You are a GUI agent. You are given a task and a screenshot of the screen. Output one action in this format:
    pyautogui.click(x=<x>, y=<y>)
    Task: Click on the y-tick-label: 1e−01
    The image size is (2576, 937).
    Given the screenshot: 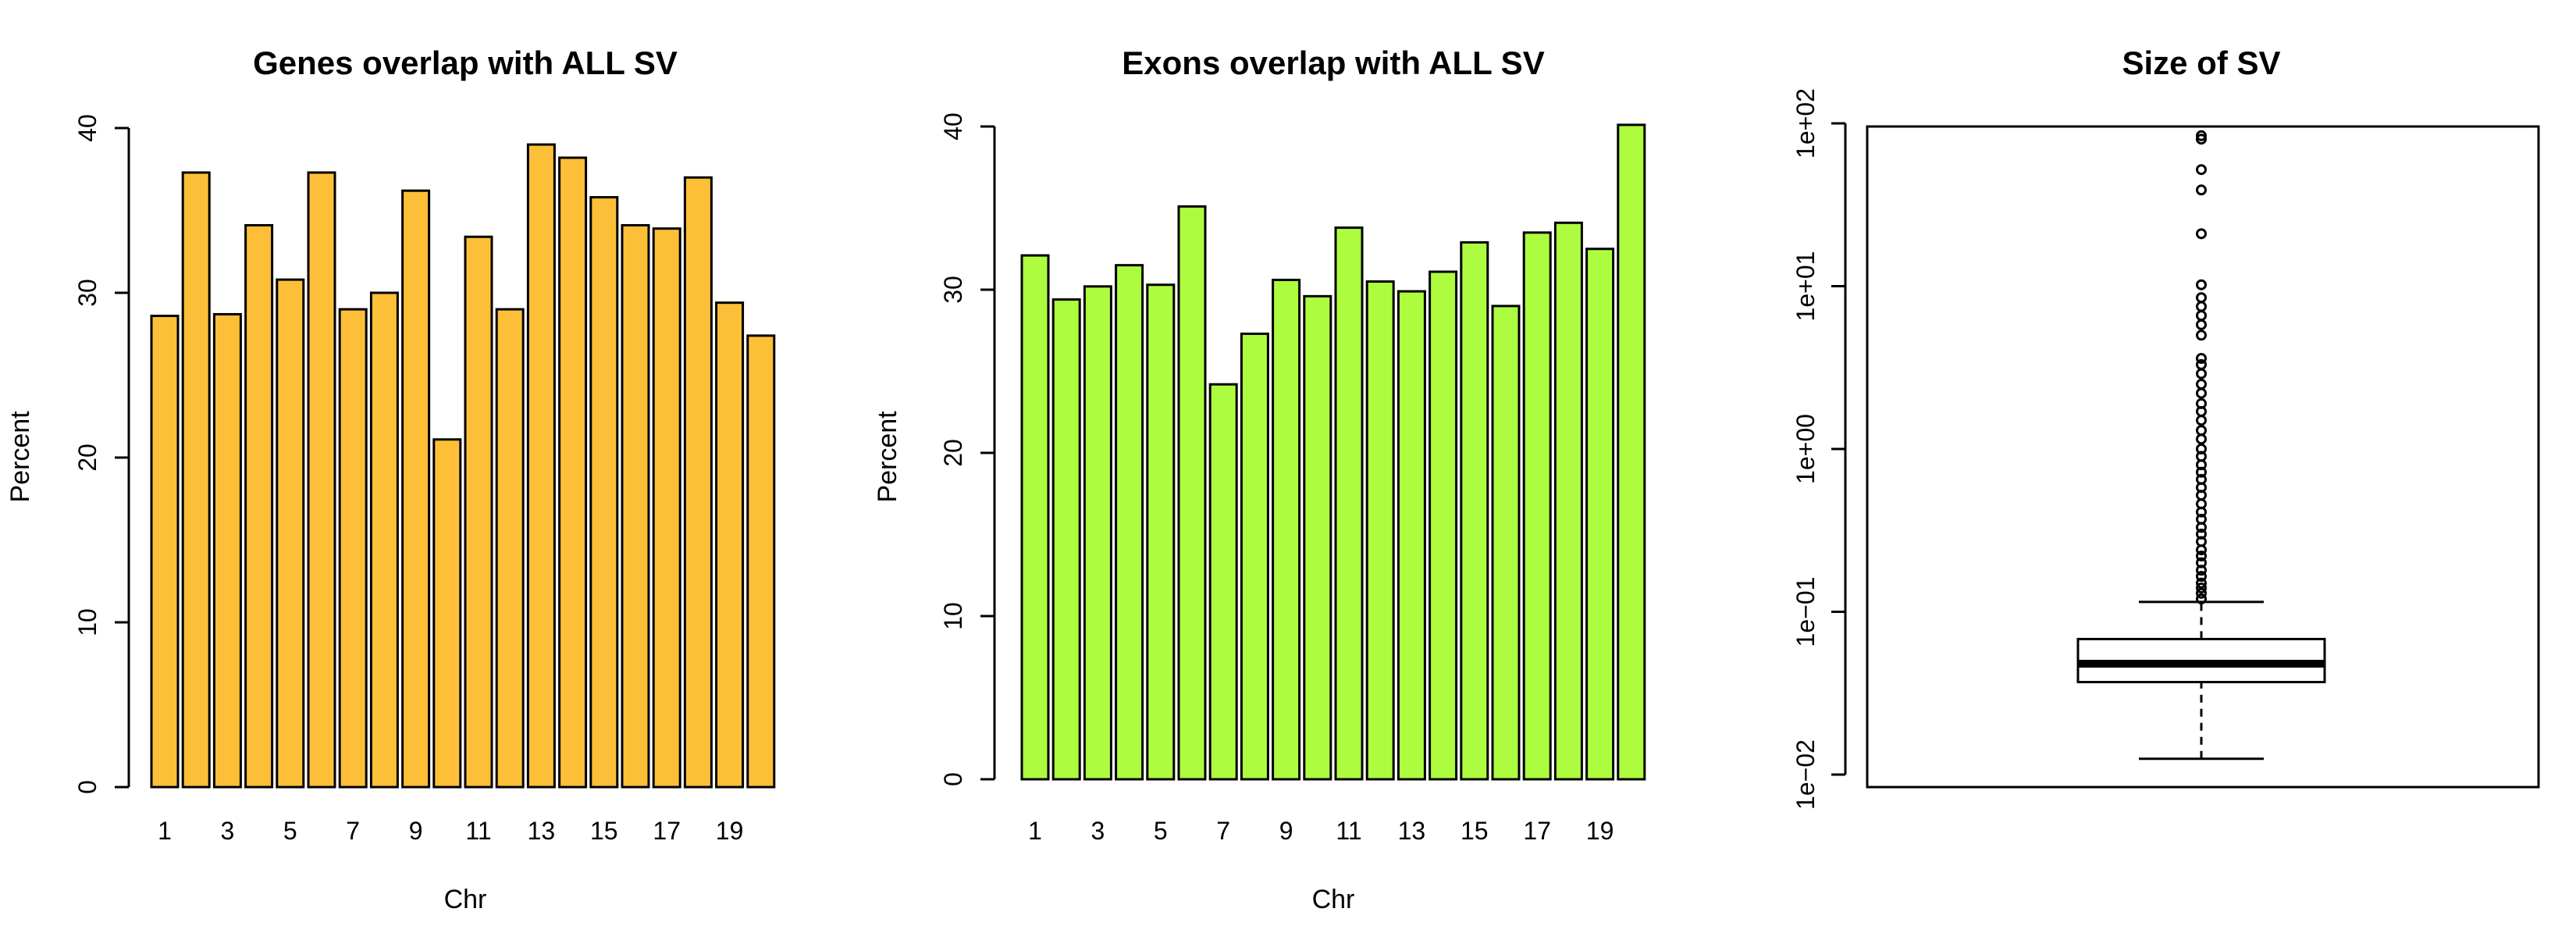 What is the action you would take?
    pyautogui.click(x=1805, y=612)
    